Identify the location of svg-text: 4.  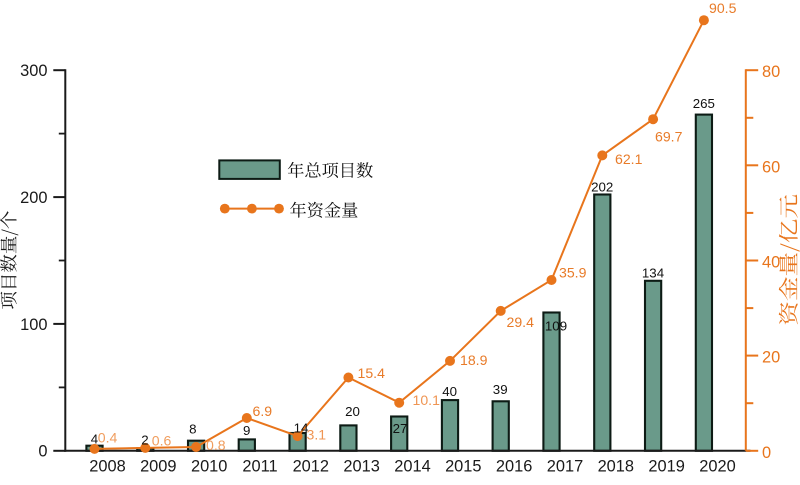
(94, 438).